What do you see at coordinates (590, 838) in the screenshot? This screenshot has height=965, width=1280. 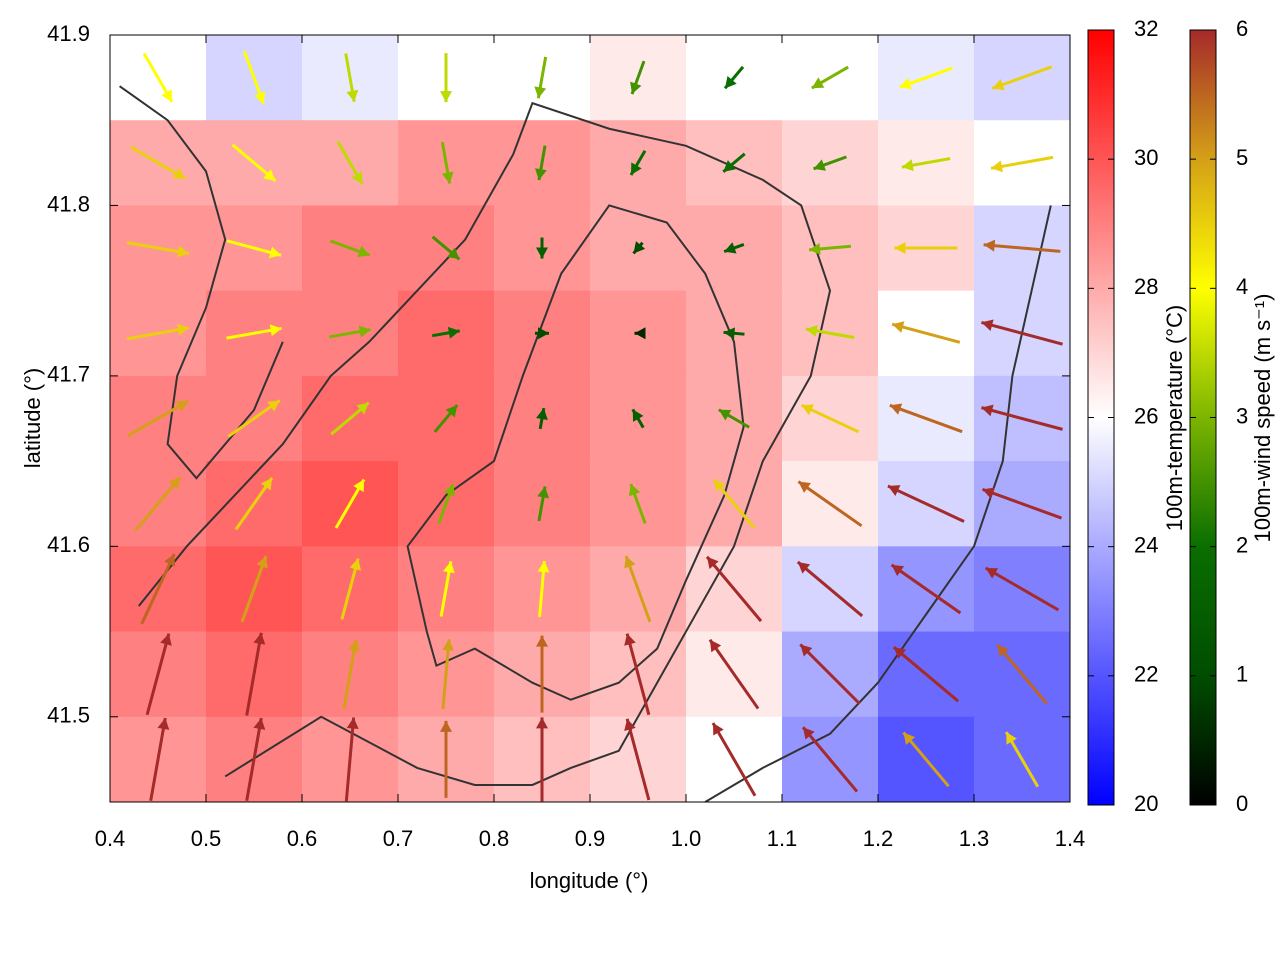 I see `x-tick-label: 0.9` at bounding box center [590, 838].